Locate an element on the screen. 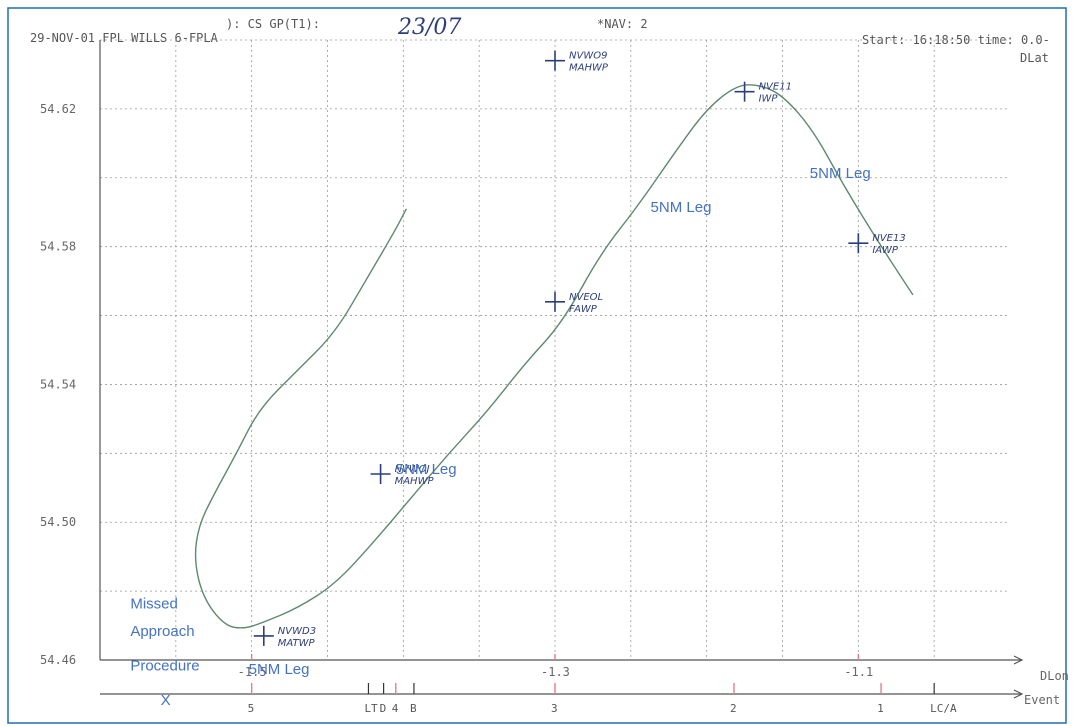 Image resolution: width=1074 pixels, height=726 pixels. x-tick-label: -1.3 is located at coordinates (555, 672).